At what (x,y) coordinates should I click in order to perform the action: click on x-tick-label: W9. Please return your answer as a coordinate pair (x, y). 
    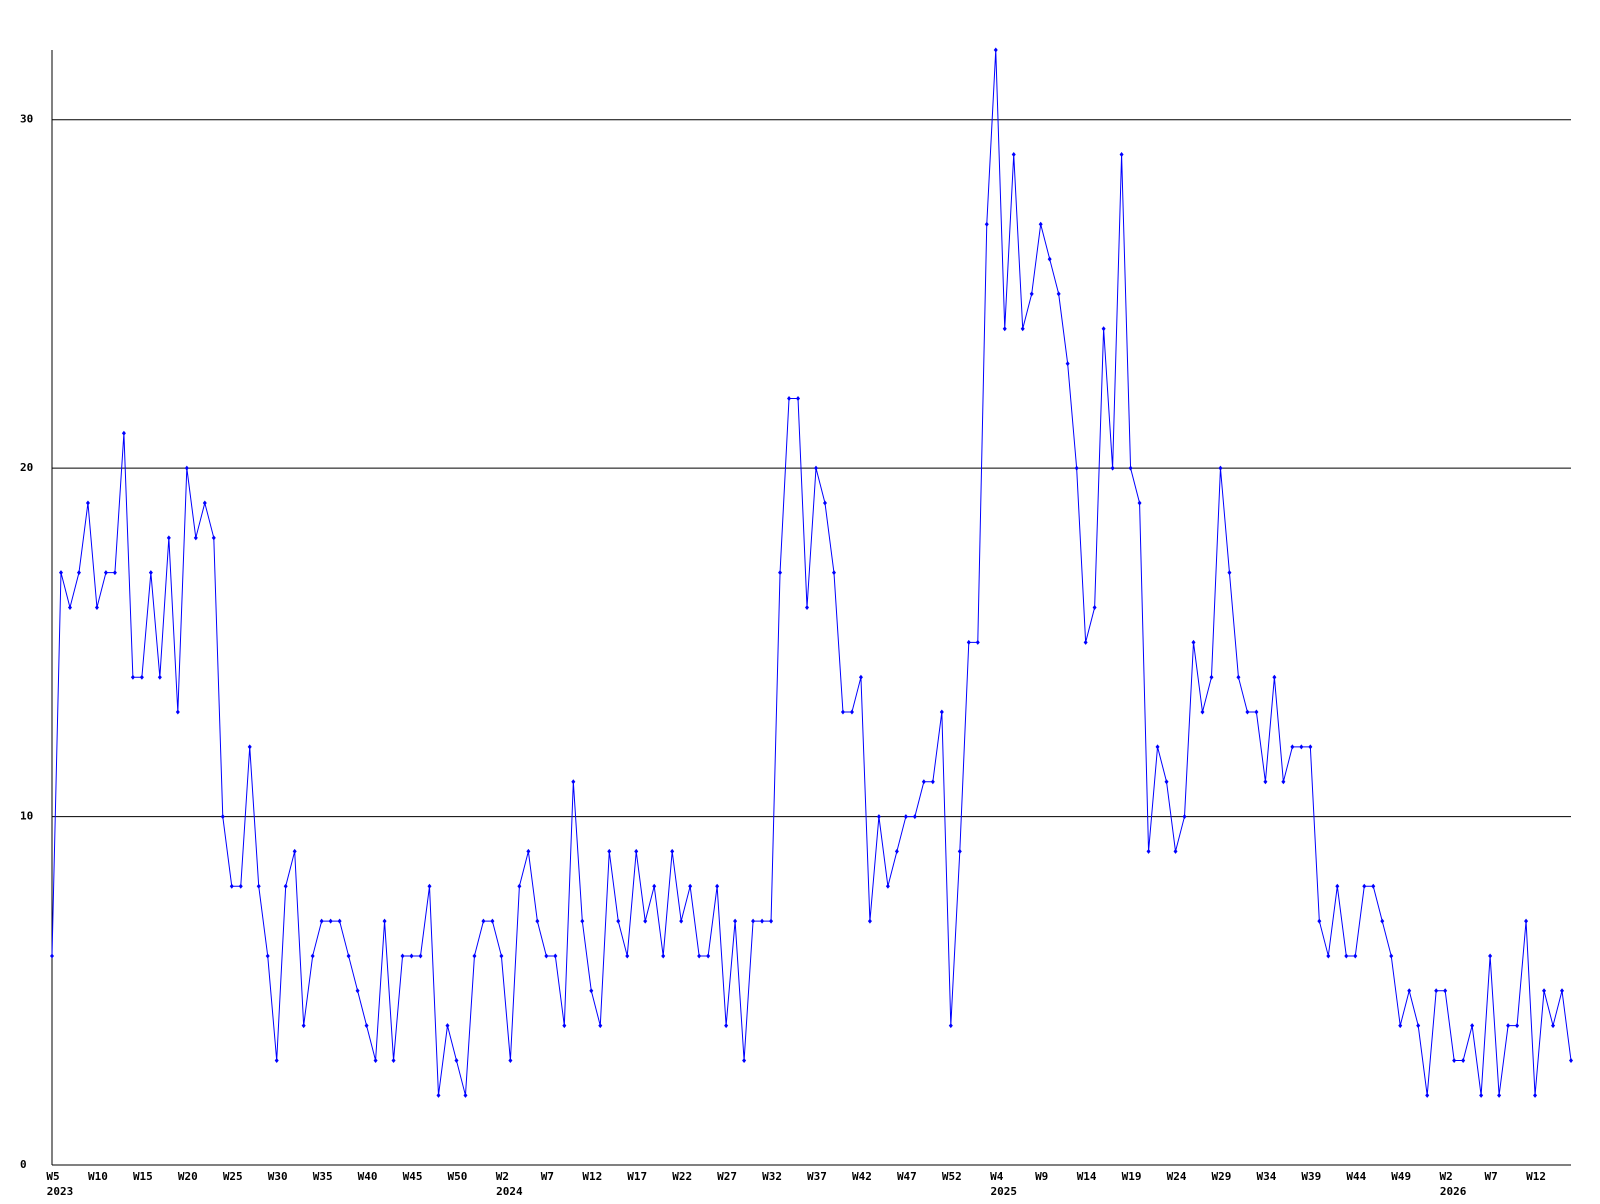
    Looking at the image, I should click on (1041, 1176).